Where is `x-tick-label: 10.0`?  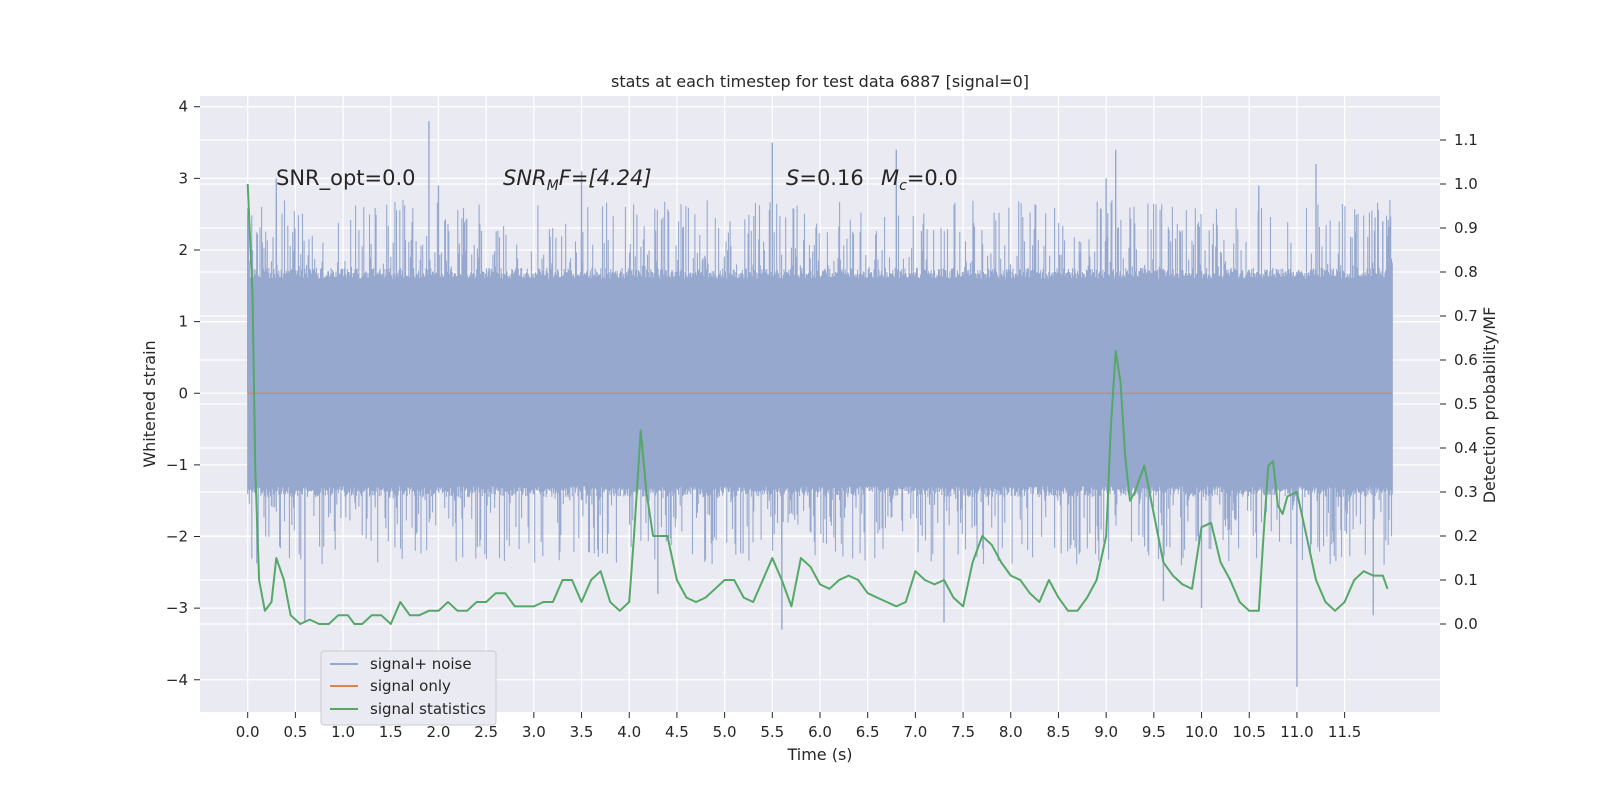
x-tick-label: 10.0 is located at coordinates (1201, 732).